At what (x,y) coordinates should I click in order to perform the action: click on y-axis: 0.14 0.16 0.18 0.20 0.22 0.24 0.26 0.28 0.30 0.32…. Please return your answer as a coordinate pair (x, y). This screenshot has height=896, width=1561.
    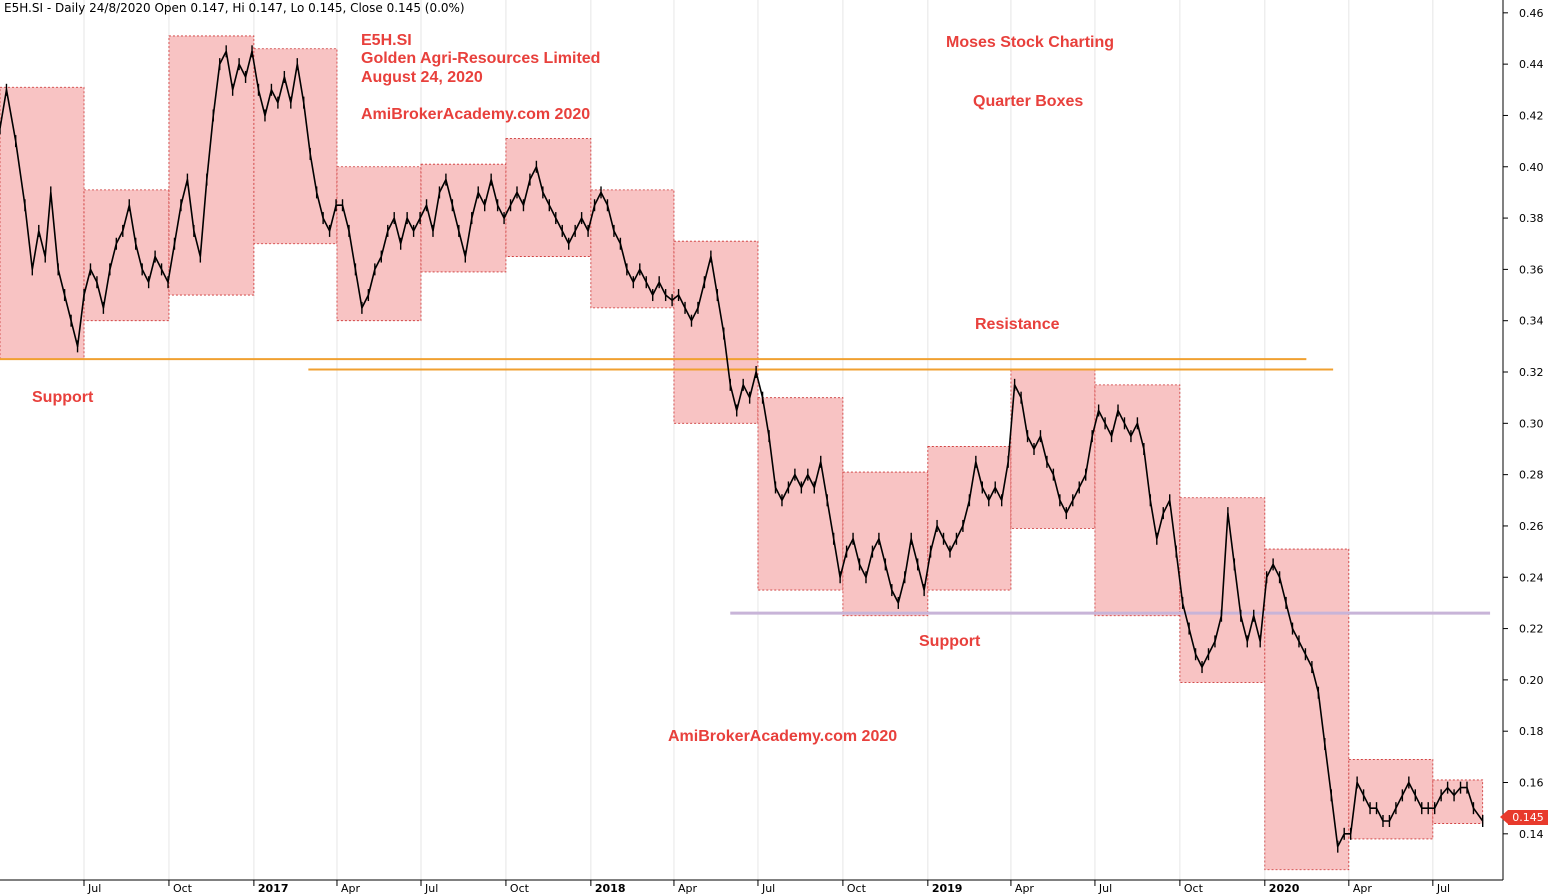
    Looking at the image, I should click on (1523, 440).